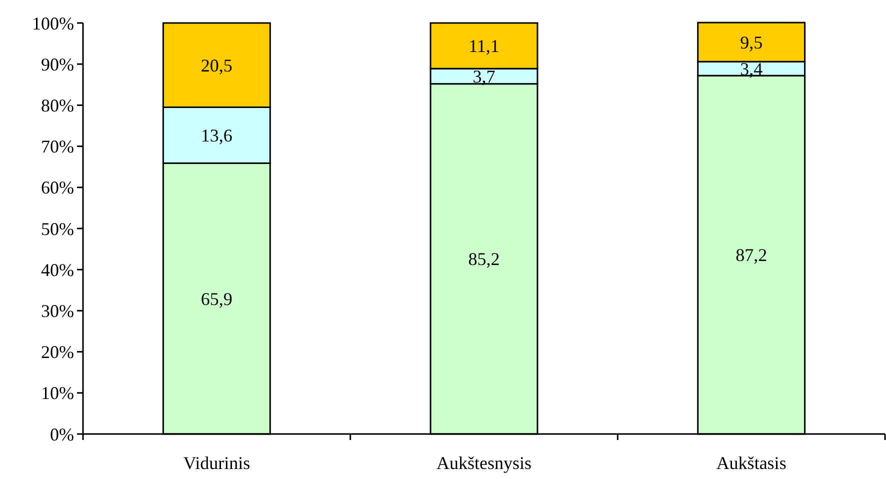 Image resolution: width=886 pixels, height=479 pixels. What do you see at coordinates (752, 255) in the screenshot?
I see `data-label: 87,2` at bounding box center [752, 255].